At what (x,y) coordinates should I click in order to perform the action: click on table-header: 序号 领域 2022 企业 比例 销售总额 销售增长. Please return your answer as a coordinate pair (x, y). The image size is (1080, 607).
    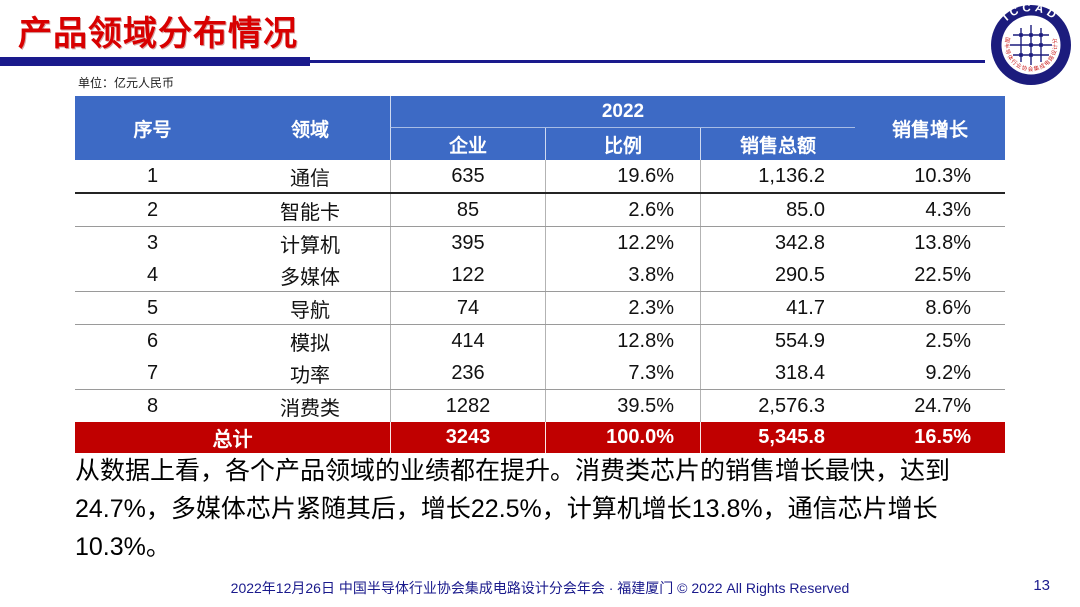
    Looking at the image, I should click on (540, 128).